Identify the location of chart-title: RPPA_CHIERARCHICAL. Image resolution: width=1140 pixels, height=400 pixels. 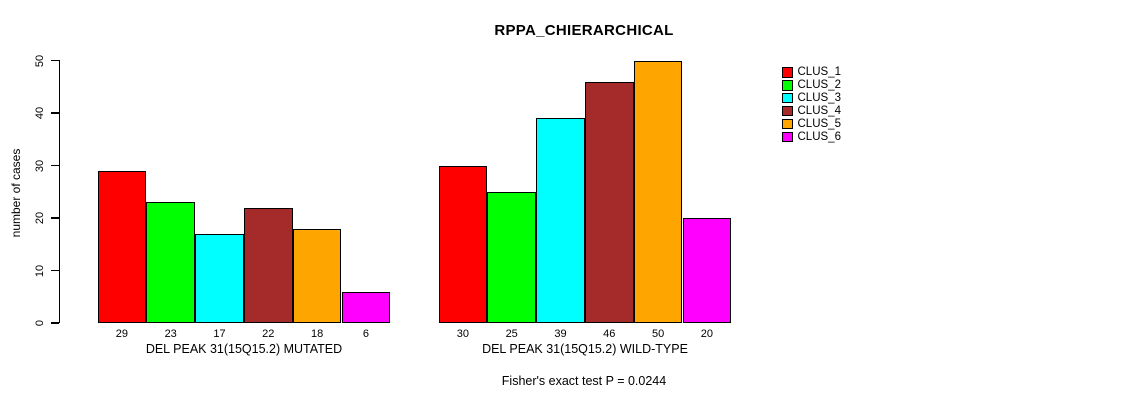
(584, 30).